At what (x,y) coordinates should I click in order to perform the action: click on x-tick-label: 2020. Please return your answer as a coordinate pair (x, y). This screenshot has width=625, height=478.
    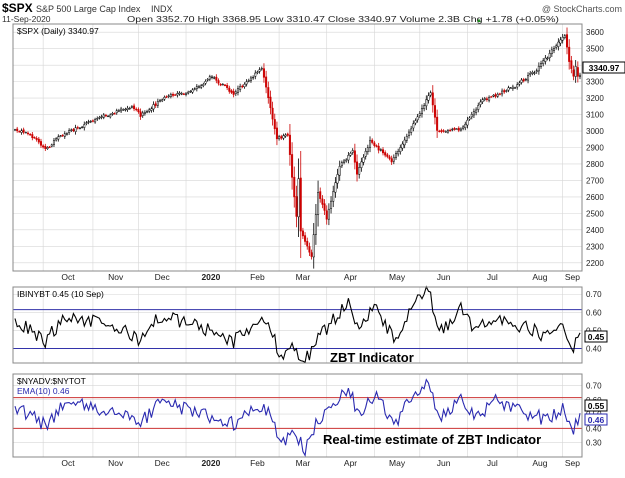
    Looking at the image, I should click on (210, 277).